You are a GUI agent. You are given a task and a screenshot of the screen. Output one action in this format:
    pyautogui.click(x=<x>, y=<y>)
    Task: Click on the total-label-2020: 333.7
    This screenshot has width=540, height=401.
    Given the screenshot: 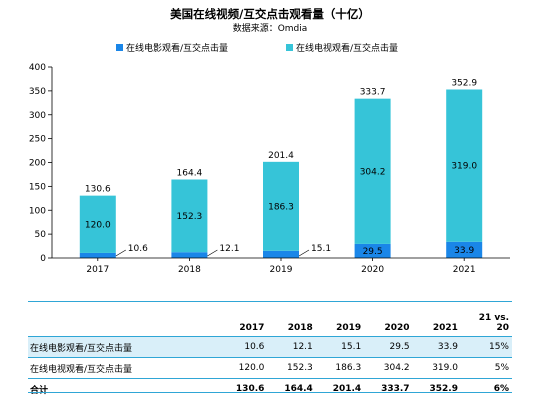 What is the action you would take?
    pyautogui.click(x=373, y=93)
    